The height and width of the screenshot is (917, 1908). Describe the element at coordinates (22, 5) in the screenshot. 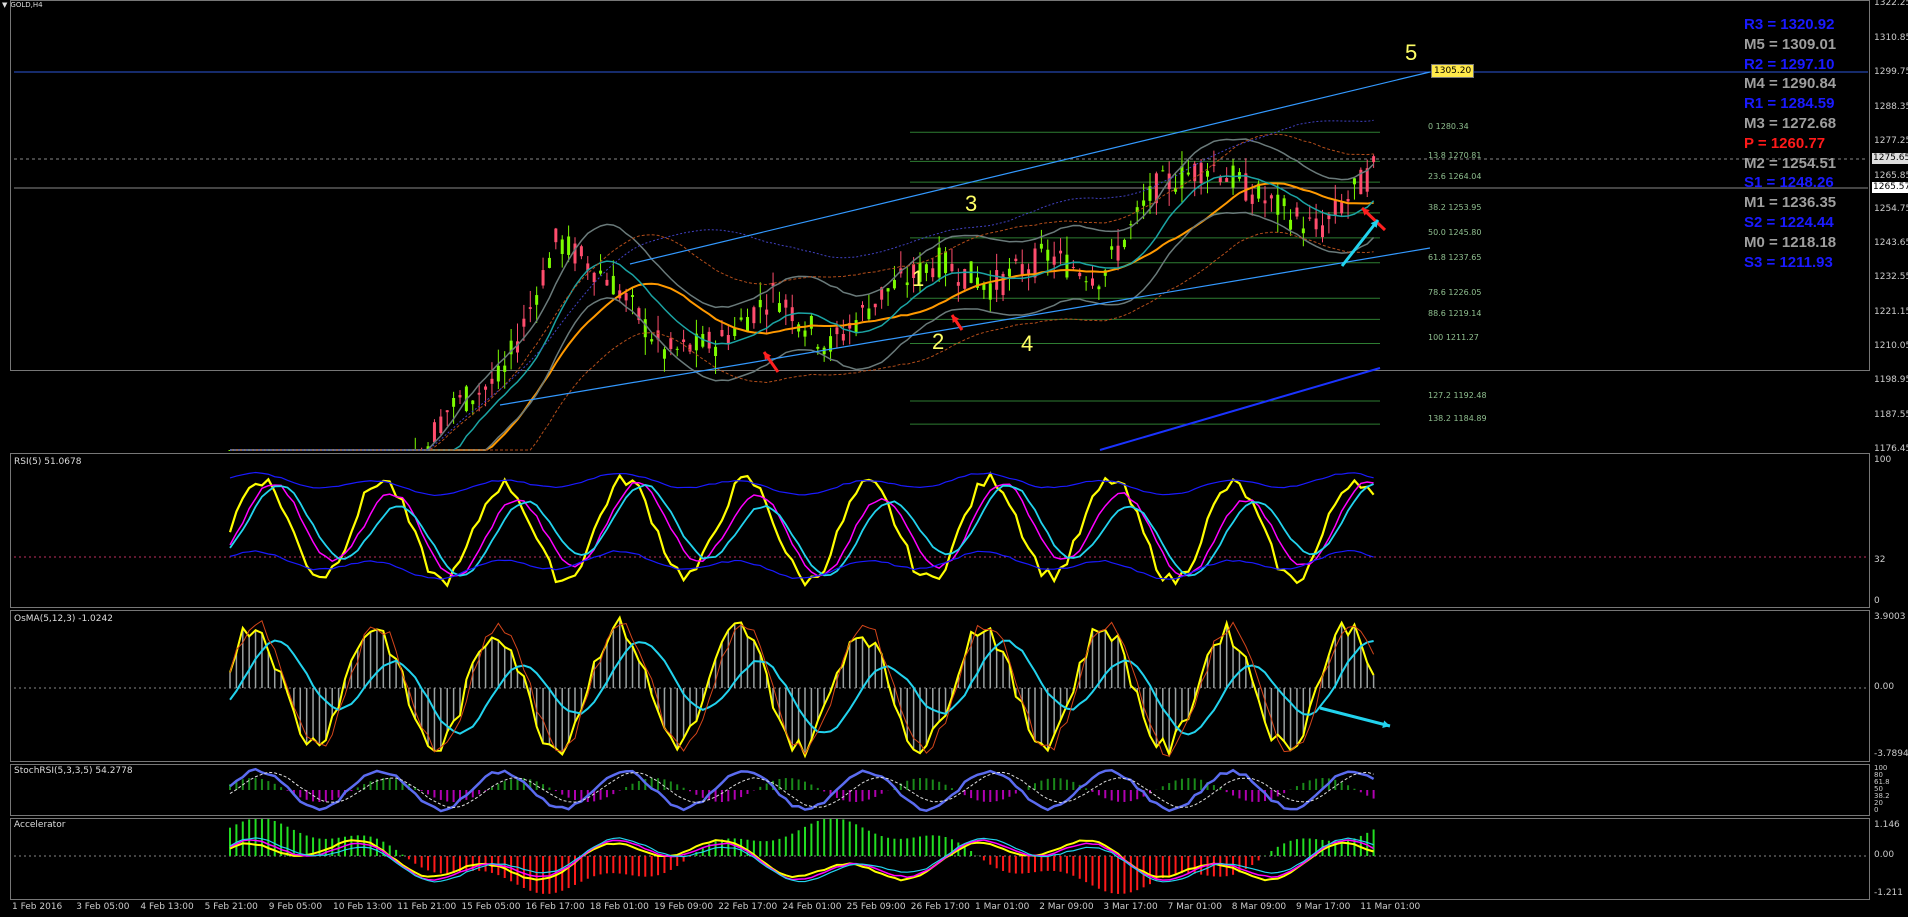

I see `symbol-title: ▼ GOLD,H4` at that location.